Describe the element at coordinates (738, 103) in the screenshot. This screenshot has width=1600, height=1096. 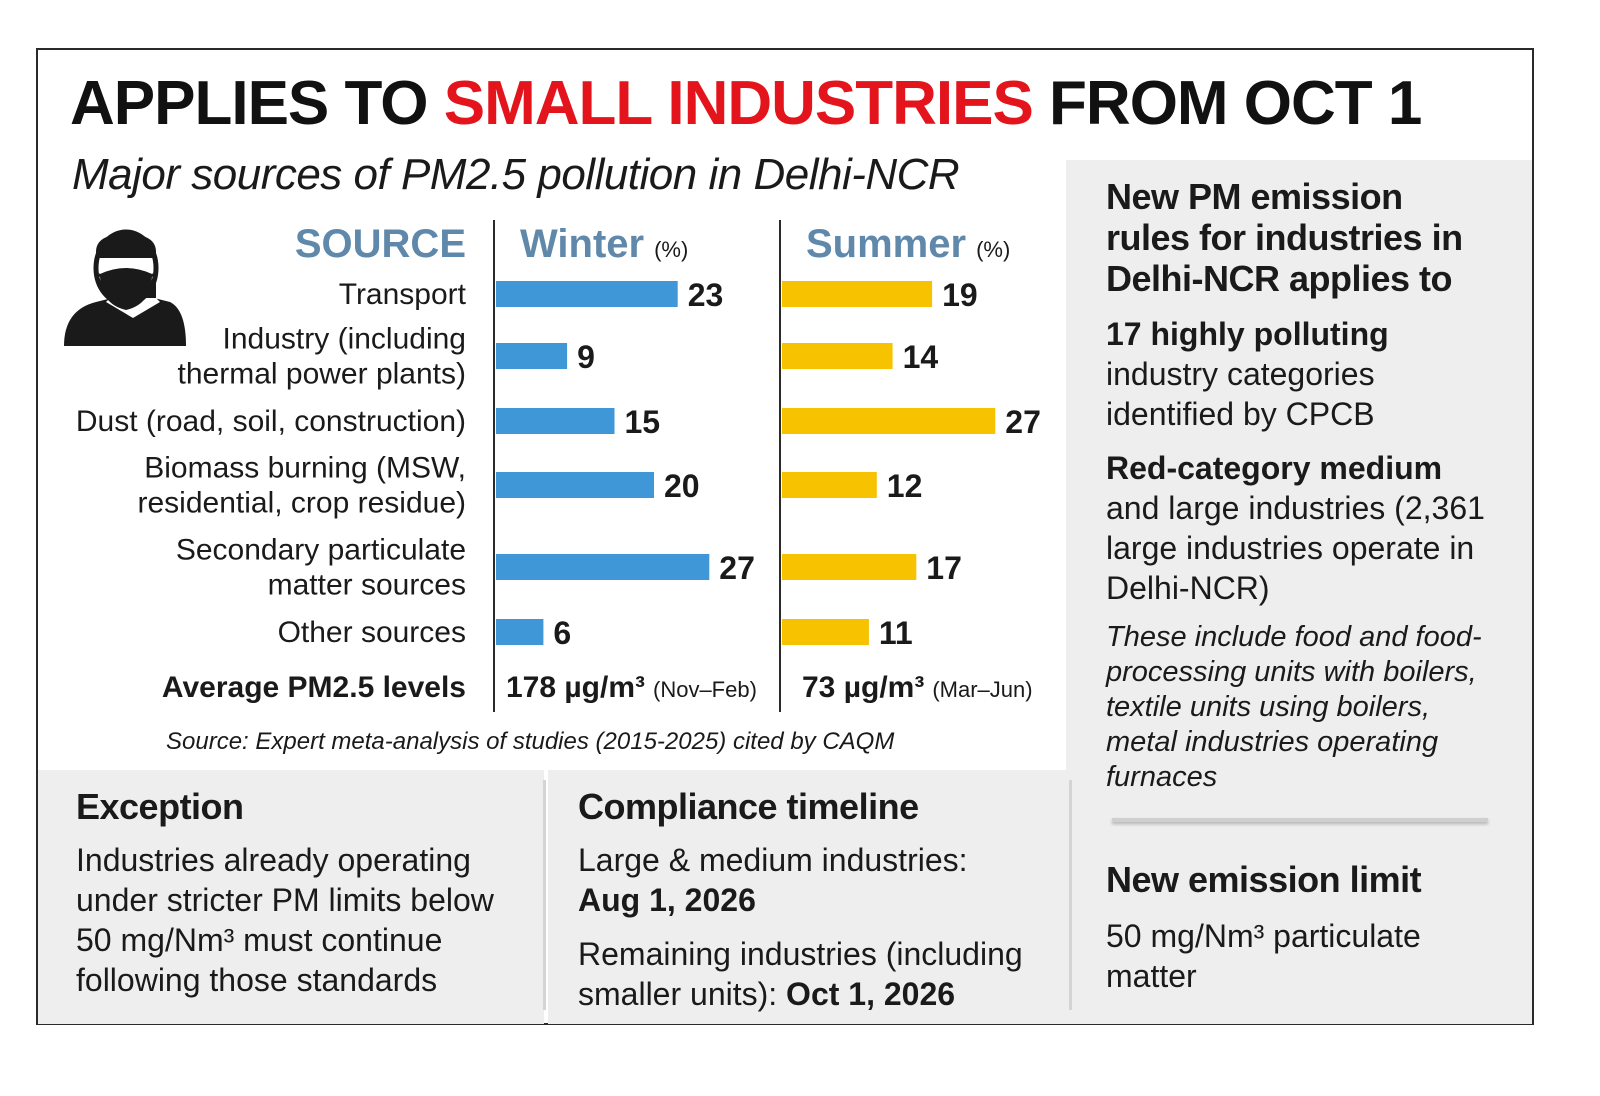
I see `headline-highlight: SMALL INDUSTRIES` at that location.